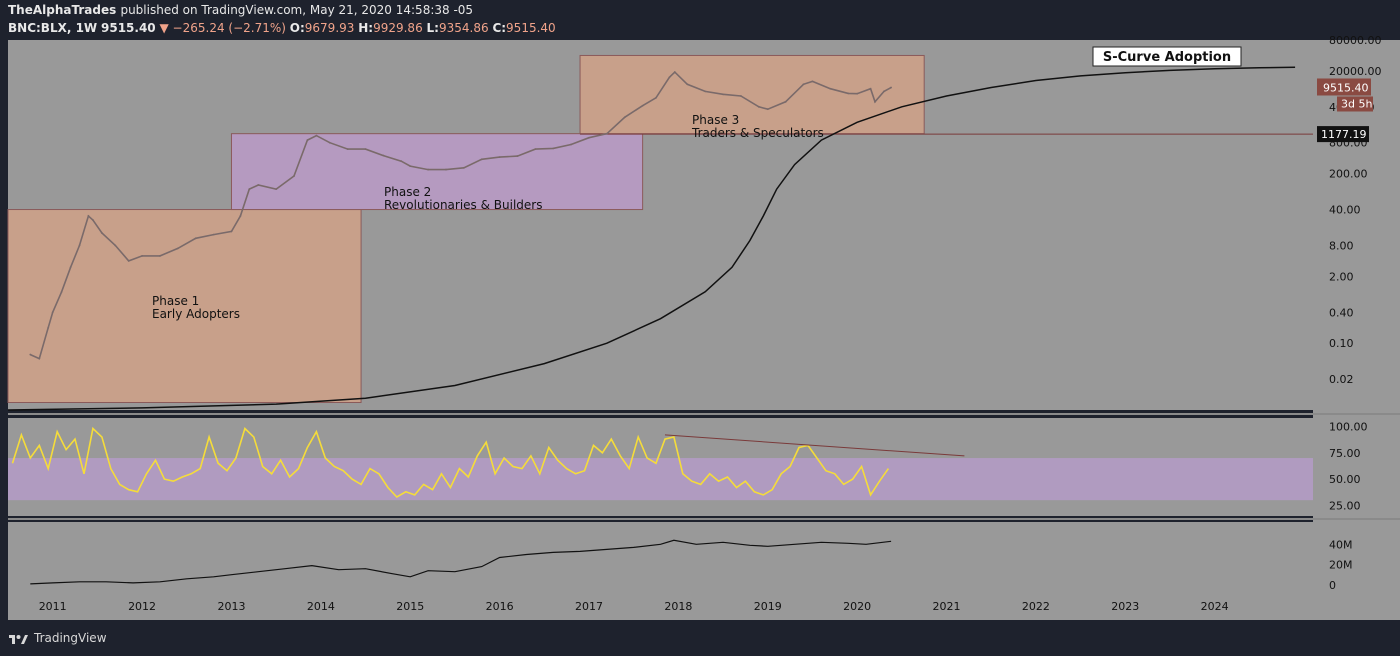  What do you see at coordinates (229, 28) in the screenshot?
I see `price-change: −265.24 (−2.71%)` at bounding box center [229, 28].